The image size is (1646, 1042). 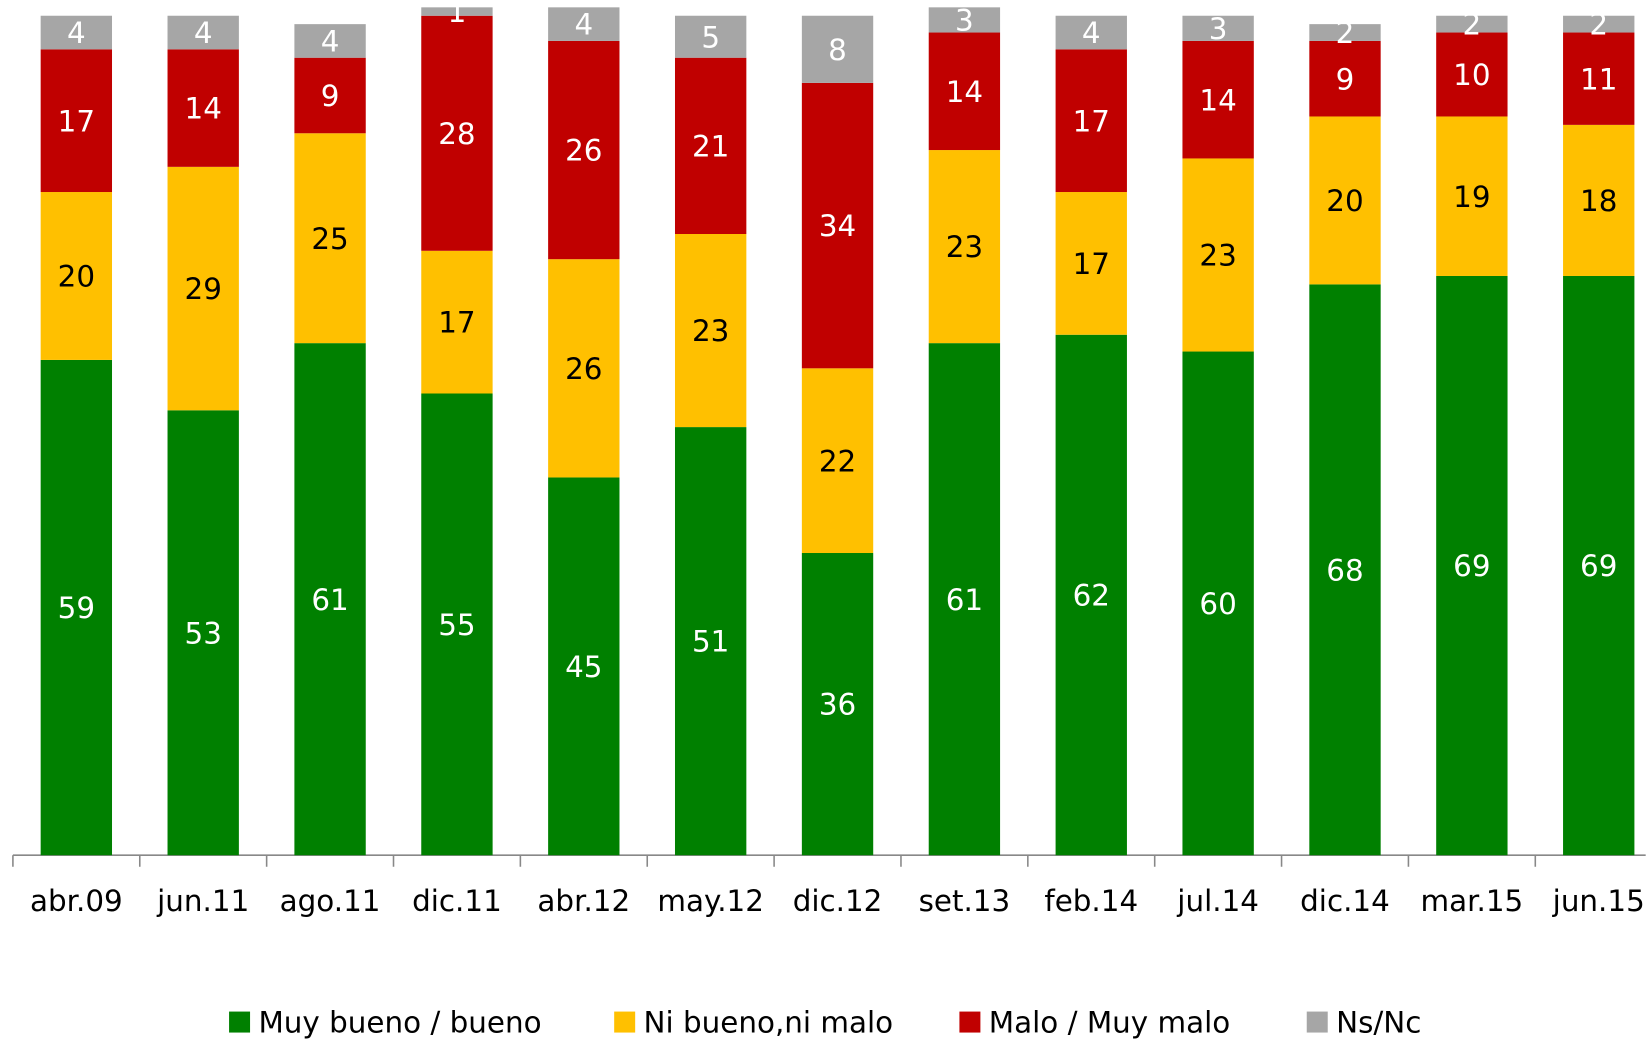 What do you see at coordinates (1471, 197) in the screenshot?
I see `data-label: 19` at bounding box center [1471, 197].